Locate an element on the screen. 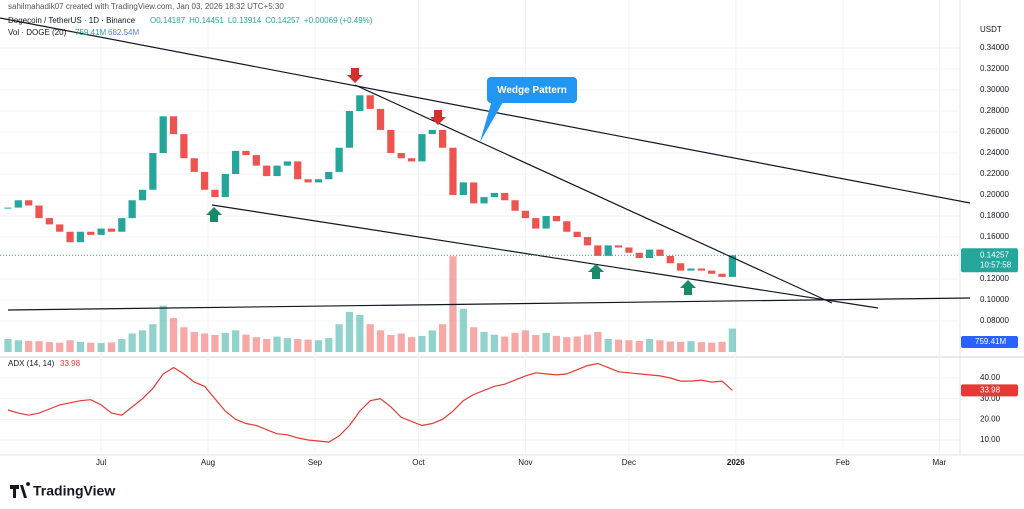 This screenshot has width=1024, height=509. wedge-lower-line is located at coordinates (545, 256).